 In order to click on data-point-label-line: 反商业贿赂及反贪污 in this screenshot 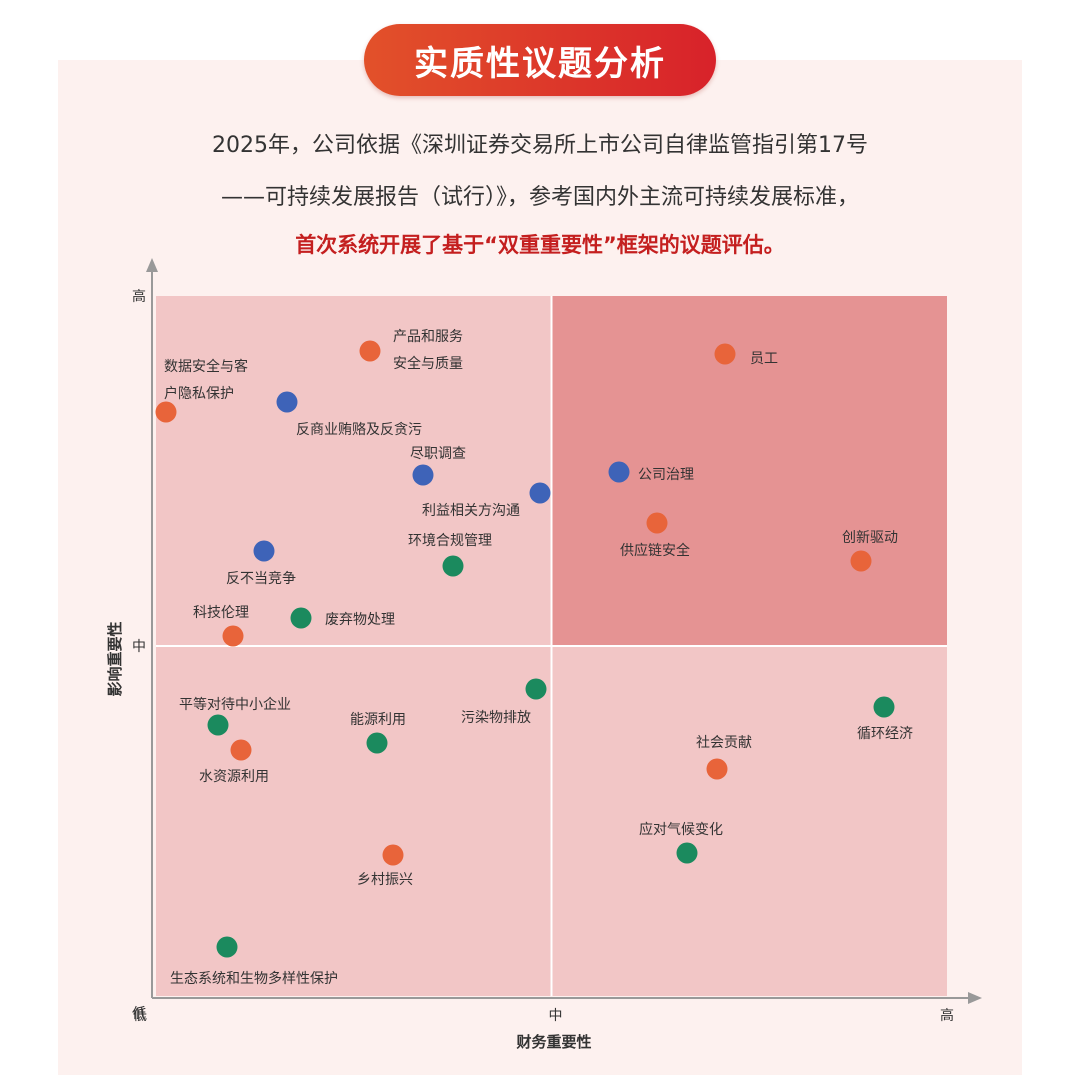, I will do `click(359, 430)`.